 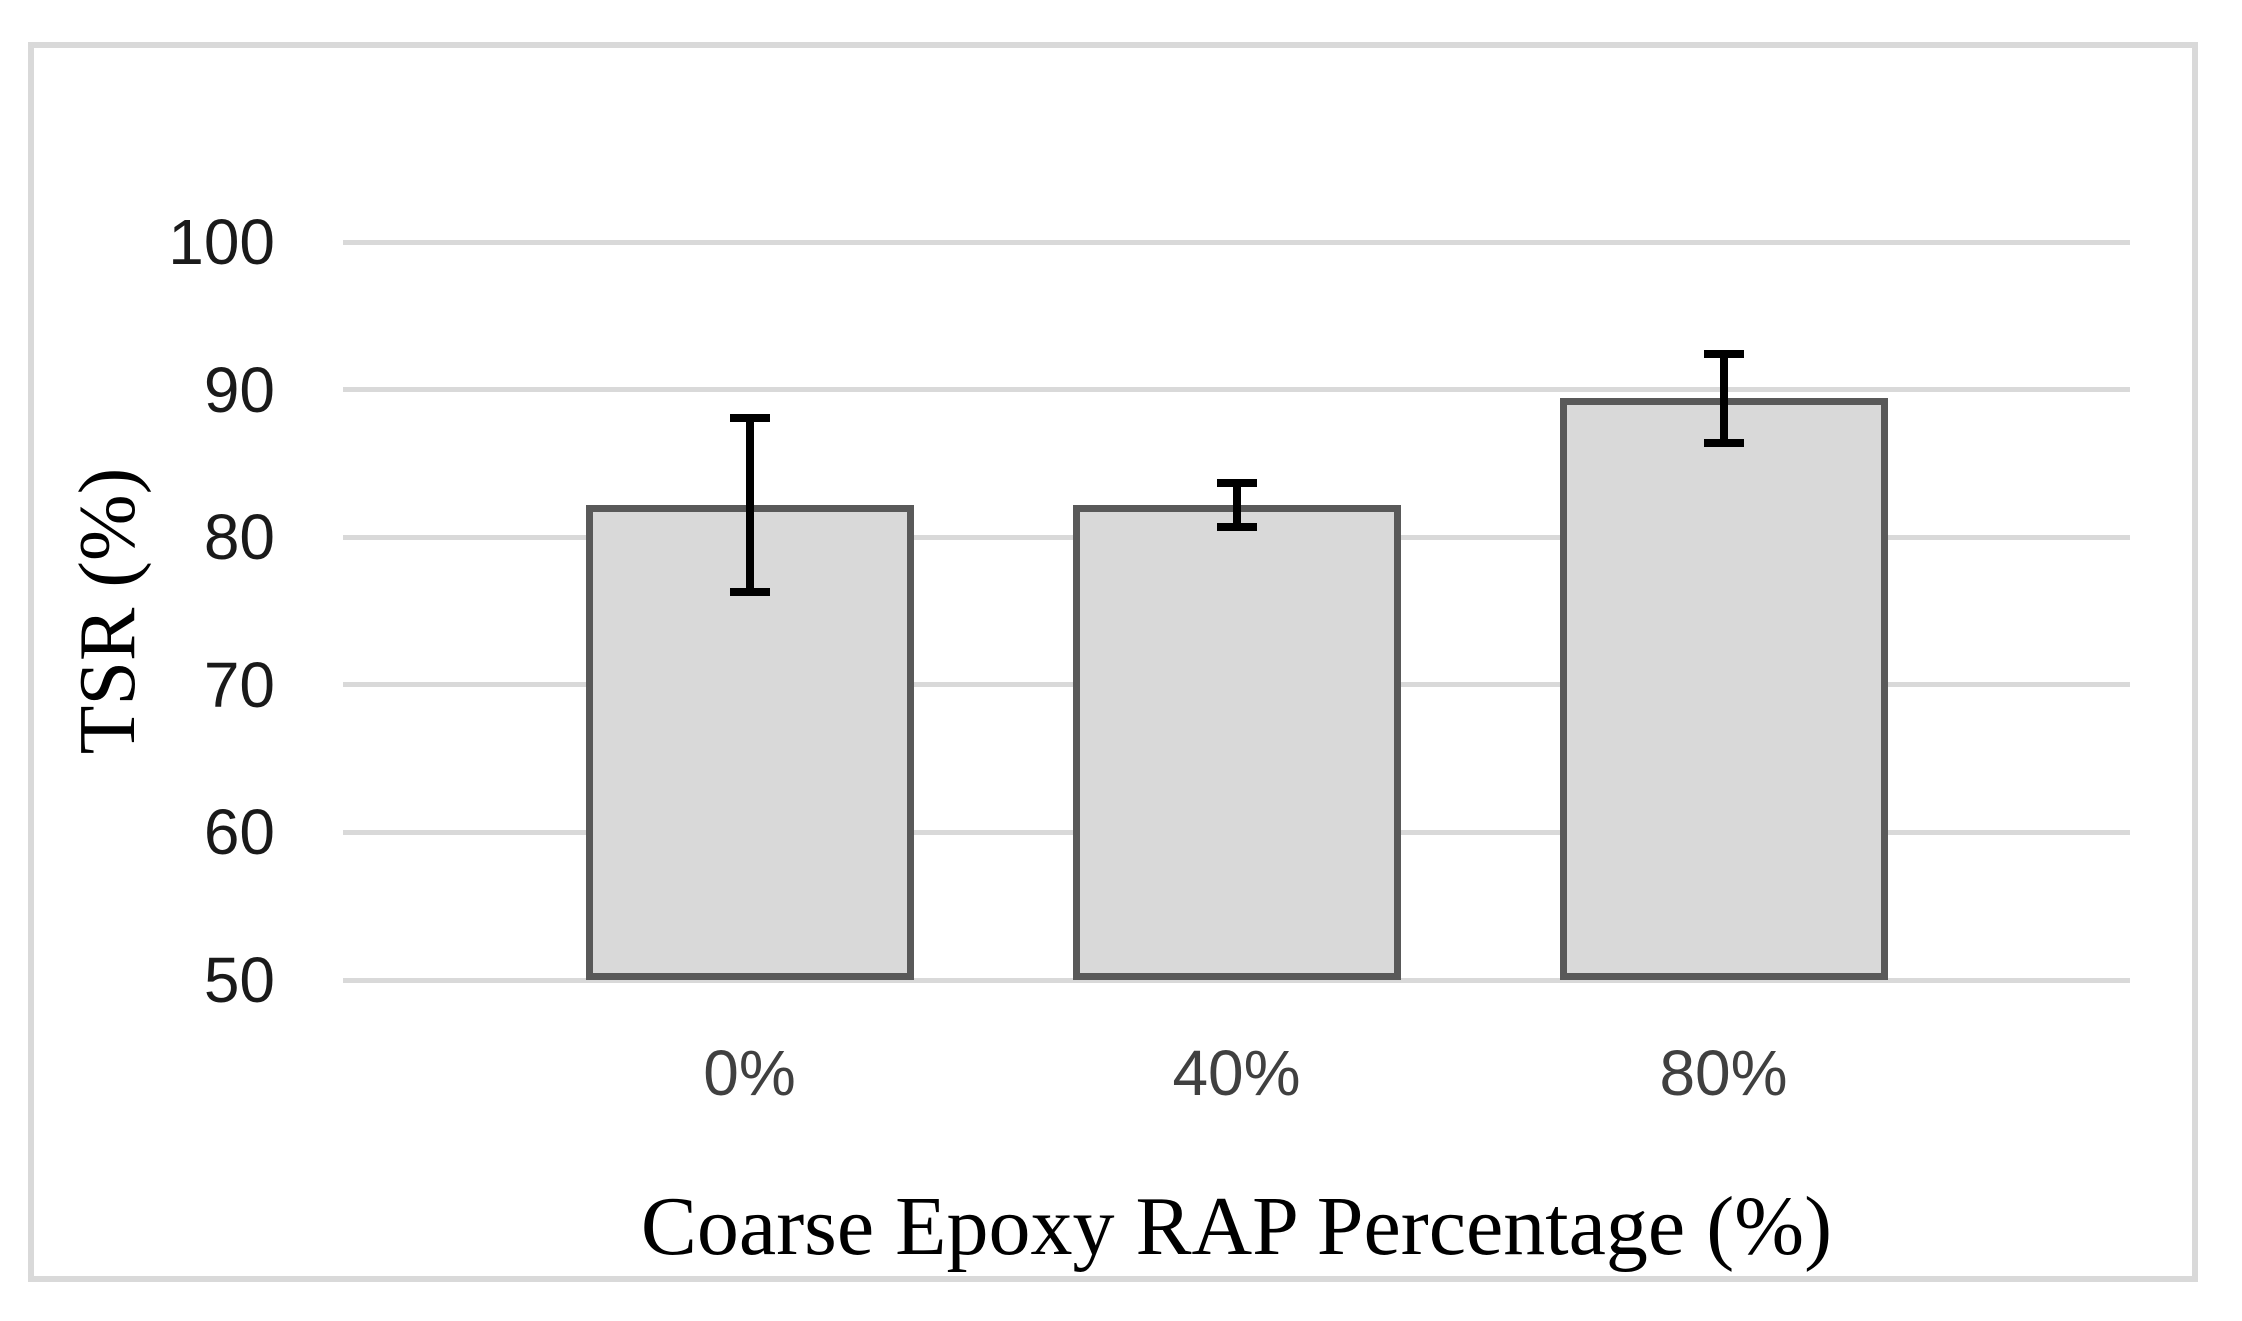 What do you see at coordinates (239, 832) in the screenshot?
I see `y-tick-label-60: 60` at bounding box center [239, 832].